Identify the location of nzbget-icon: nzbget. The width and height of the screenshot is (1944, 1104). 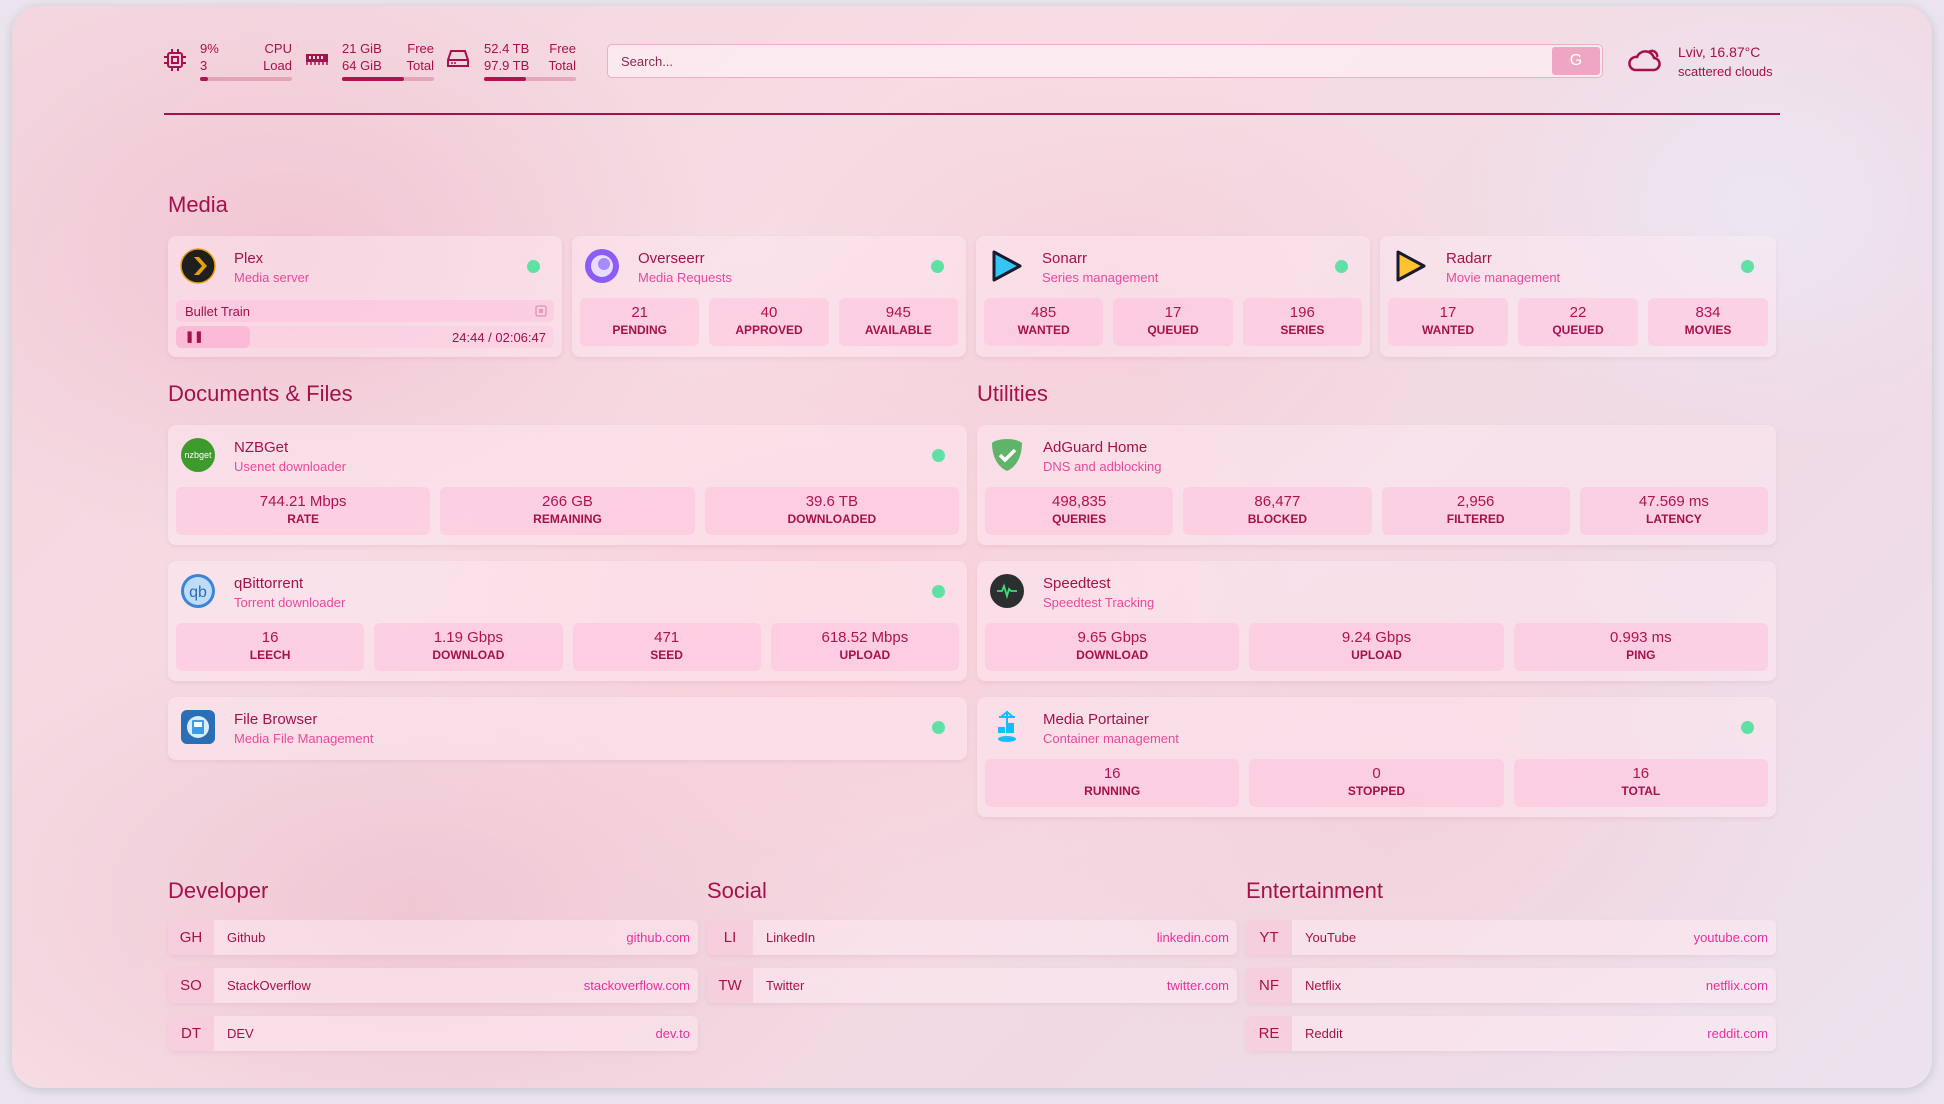
(198, 455).